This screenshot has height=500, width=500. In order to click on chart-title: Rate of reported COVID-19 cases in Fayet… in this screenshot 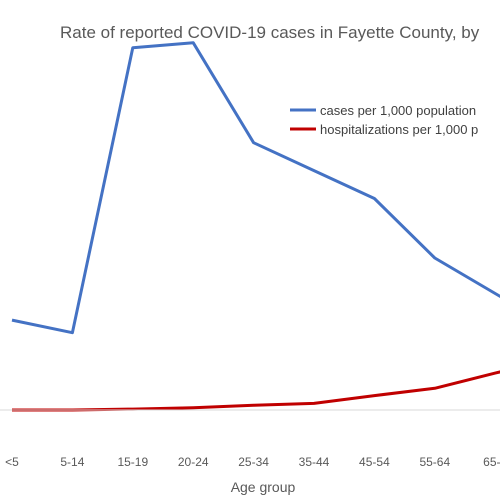, I will do `click(270, 32)`.